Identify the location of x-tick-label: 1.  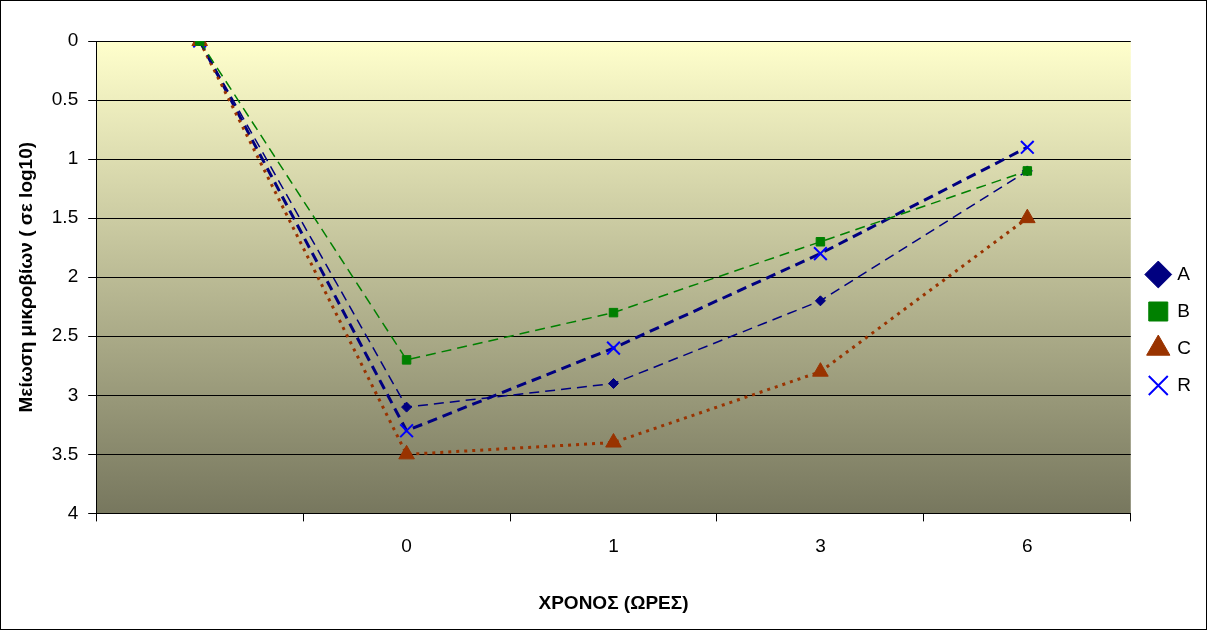
(613, 546).